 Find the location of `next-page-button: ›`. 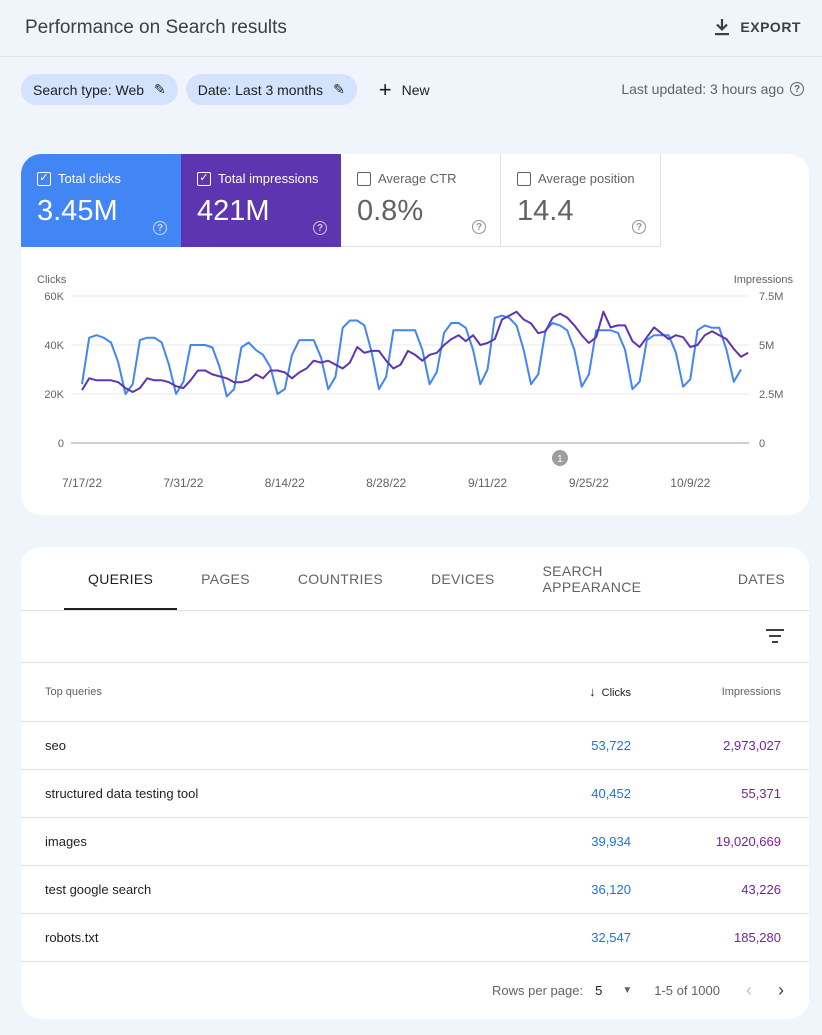

next-page-button: › is located at coordinates (781, 990).